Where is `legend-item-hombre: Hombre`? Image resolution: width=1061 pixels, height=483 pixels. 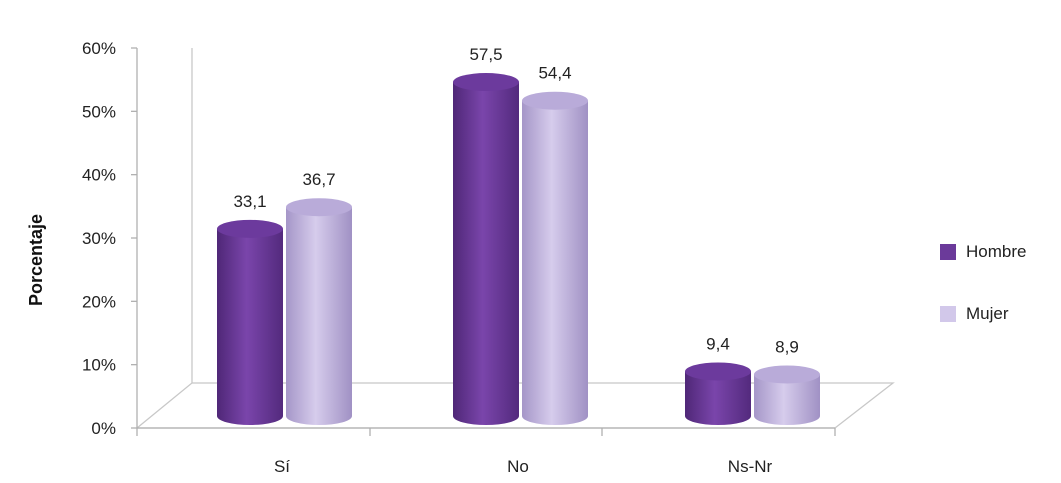 legend-item-hombre: Hombre is located at coordinates (983, 252).